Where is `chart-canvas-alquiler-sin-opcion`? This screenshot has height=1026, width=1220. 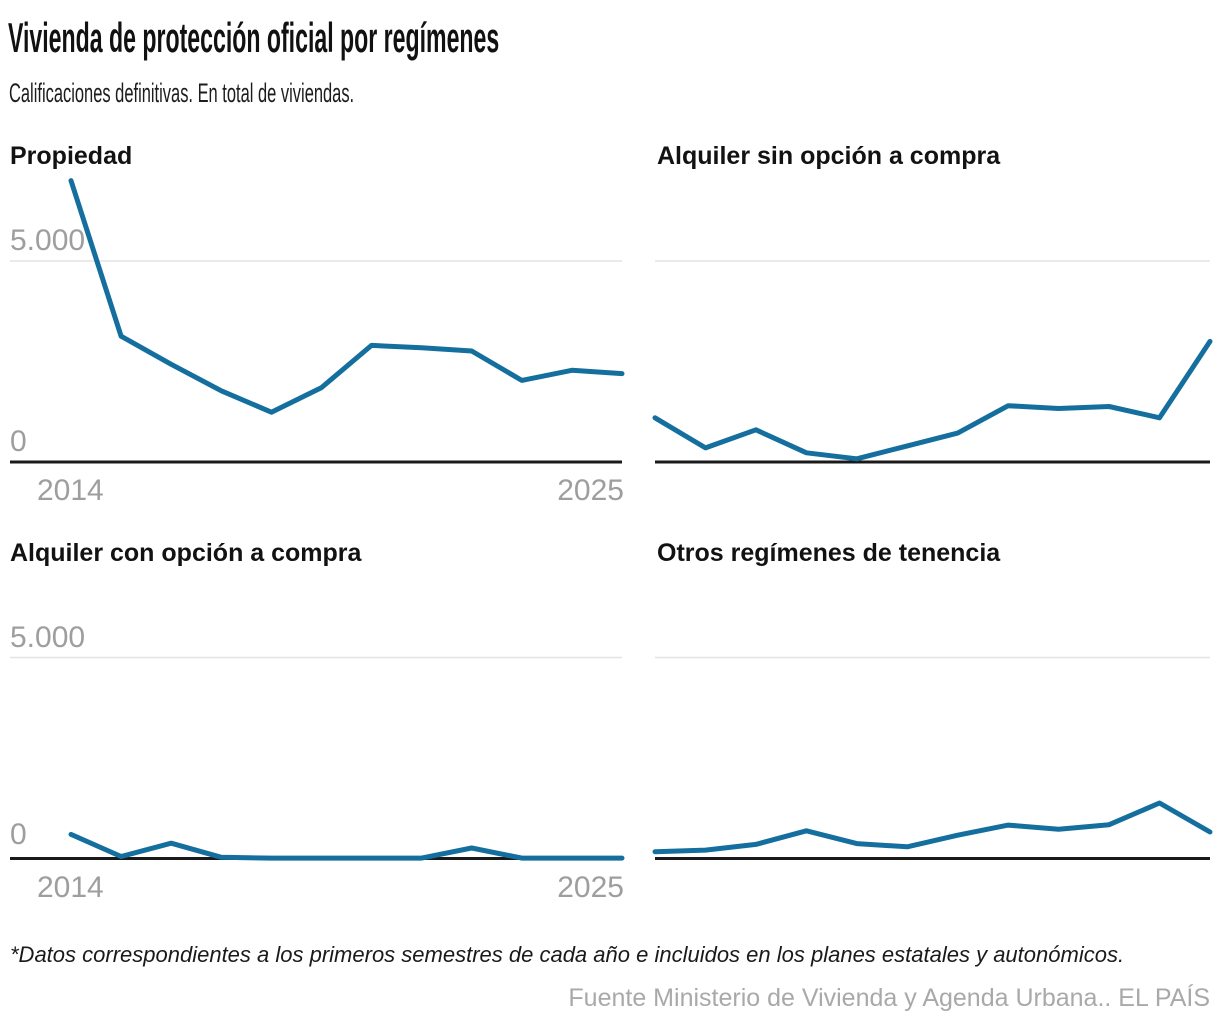
chart-canvas-alquiler-sin-opcion is located at coordinates (932, 362).